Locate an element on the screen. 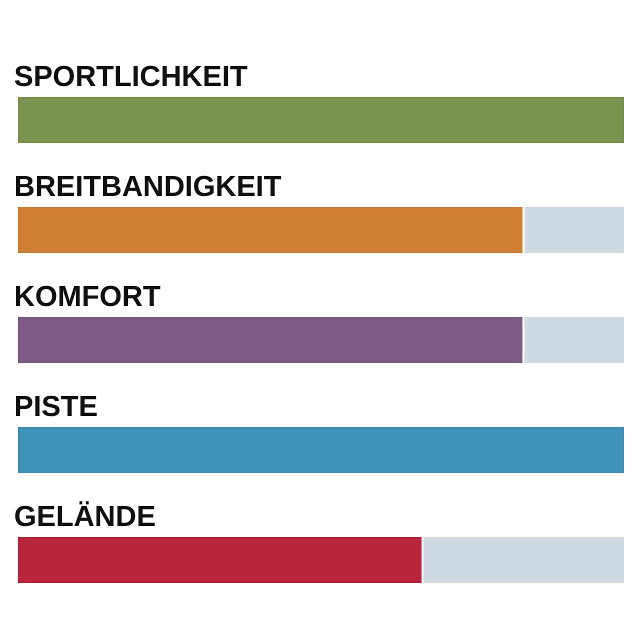 This screenshot has height=640, width=640. y-tick-label: KOMFORT is located at coordinates (87, 296).